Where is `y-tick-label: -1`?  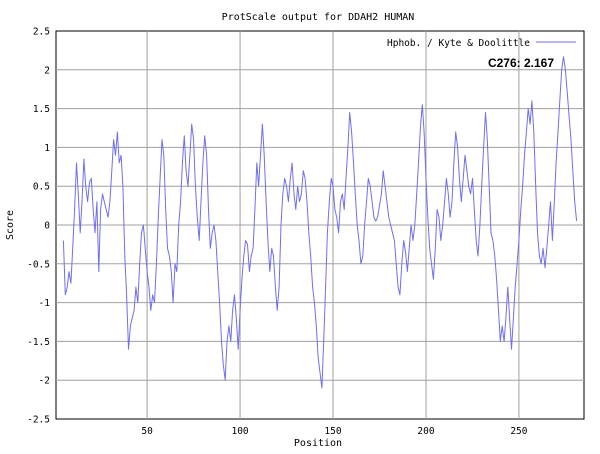 y-tick-label: -1 is located at coordinates (45, 303).